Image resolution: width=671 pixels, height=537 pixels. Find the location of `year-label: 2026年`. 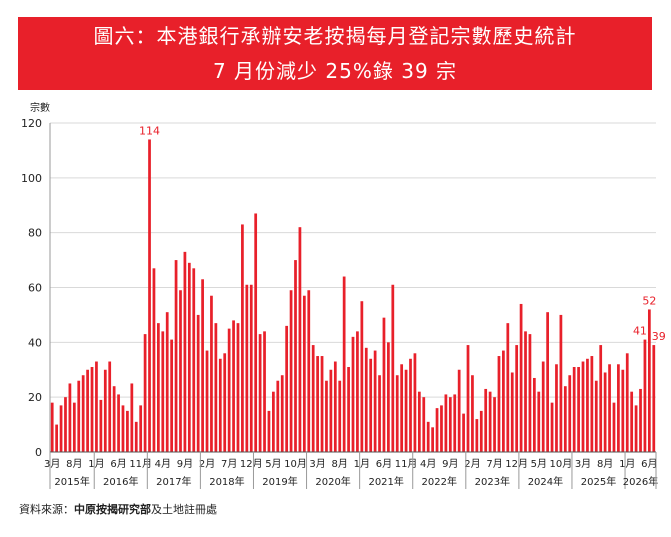

year-label: 2026年 is located at coordinates (640, 481).